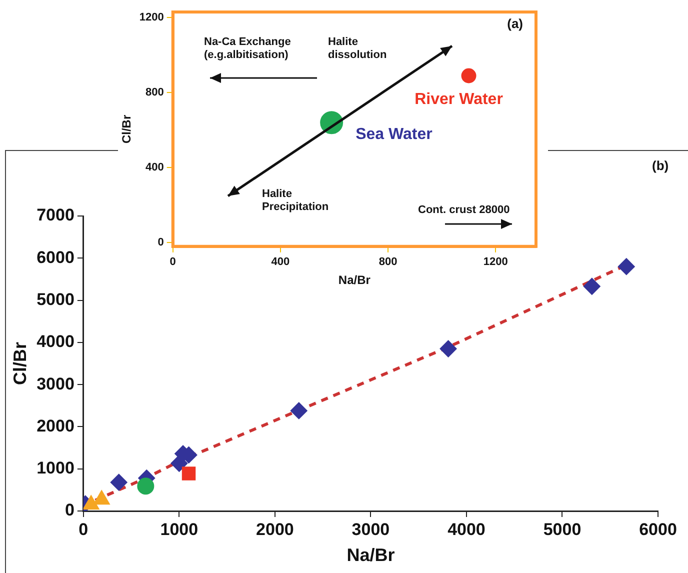 The height and width of the screenshot is (573, 688). What do you see at coordinates (155, 168) in the screenshot?
I see `y-tick-label: 400` at bounding box center [155, 168].